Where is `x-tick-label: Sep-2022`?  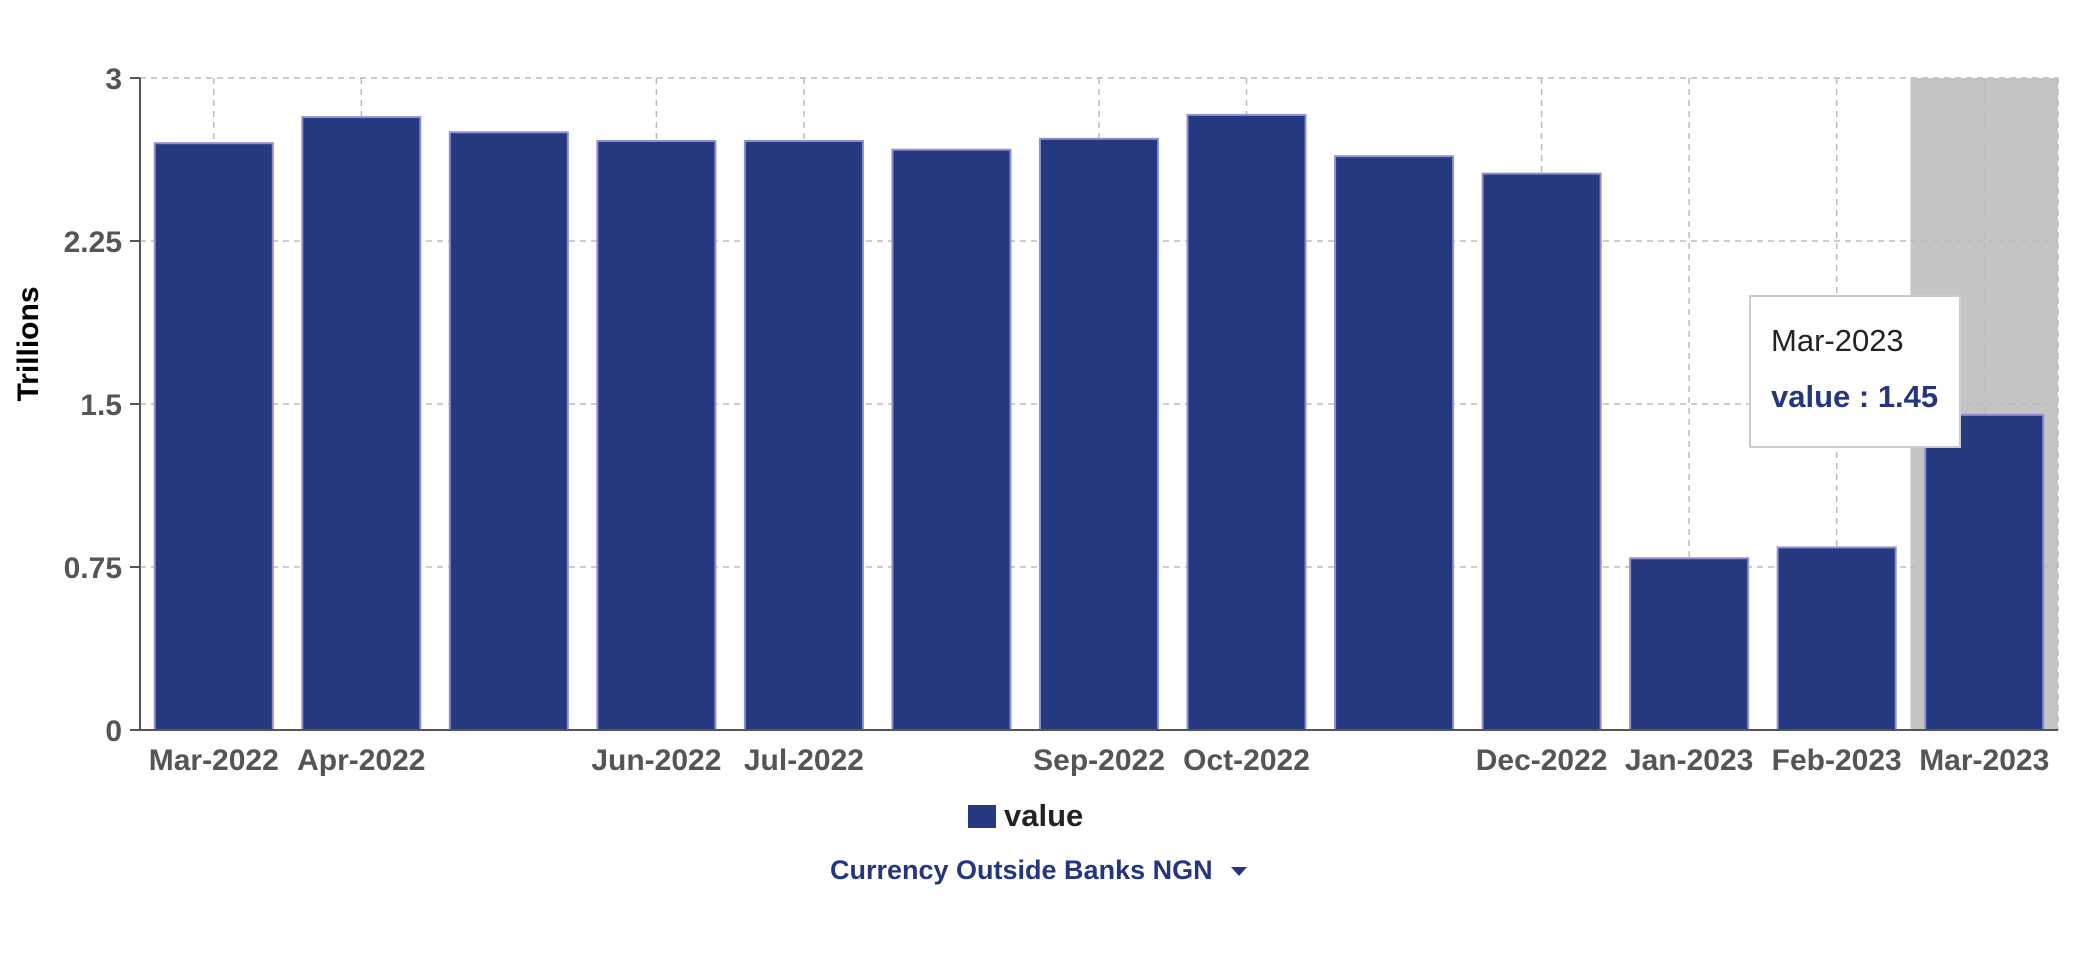 x-tick-label: Sep-2022 is located at coordinates (1099, 760).